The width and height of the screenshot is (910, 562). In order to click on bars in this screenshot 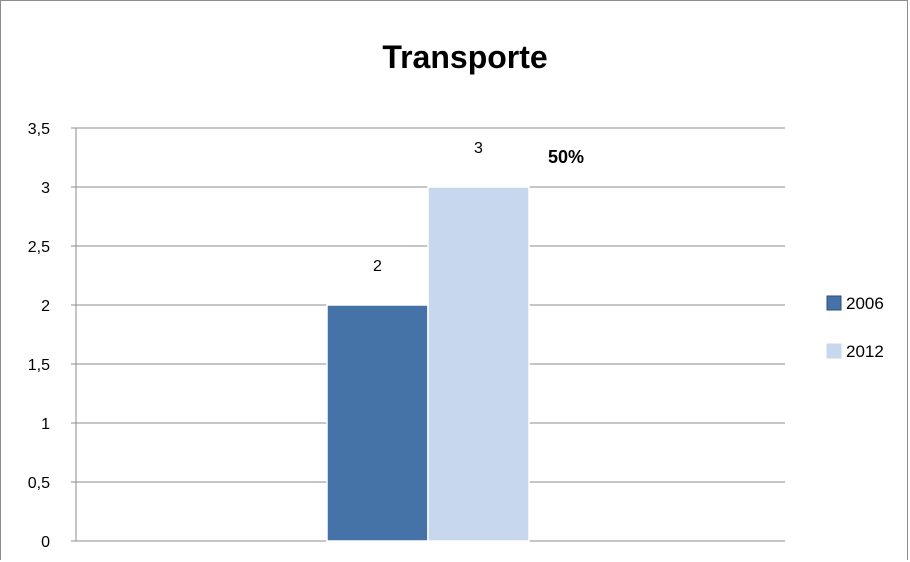, I will do `click(428, 364)`.